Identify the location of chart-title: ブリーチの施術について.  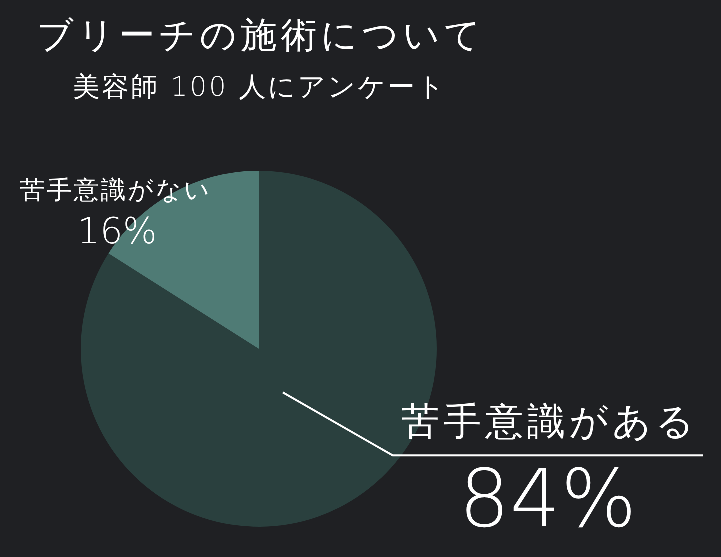
(261, 35).